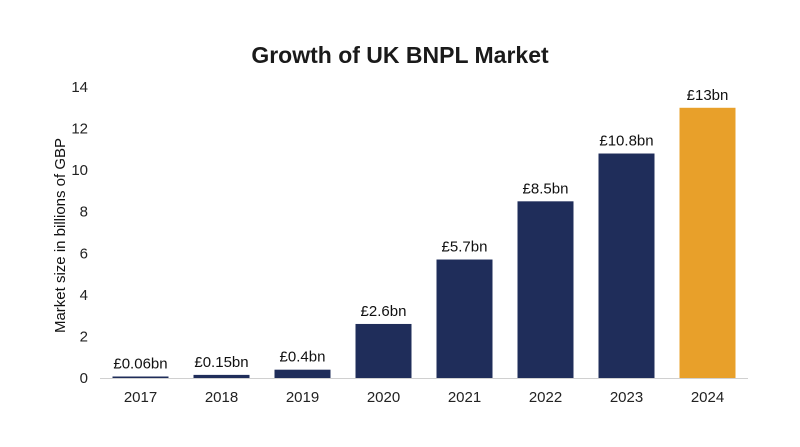 This screenshot has width=800, height=447. I want to click on data-label-2018: £0.15bn, so click(221, 362).